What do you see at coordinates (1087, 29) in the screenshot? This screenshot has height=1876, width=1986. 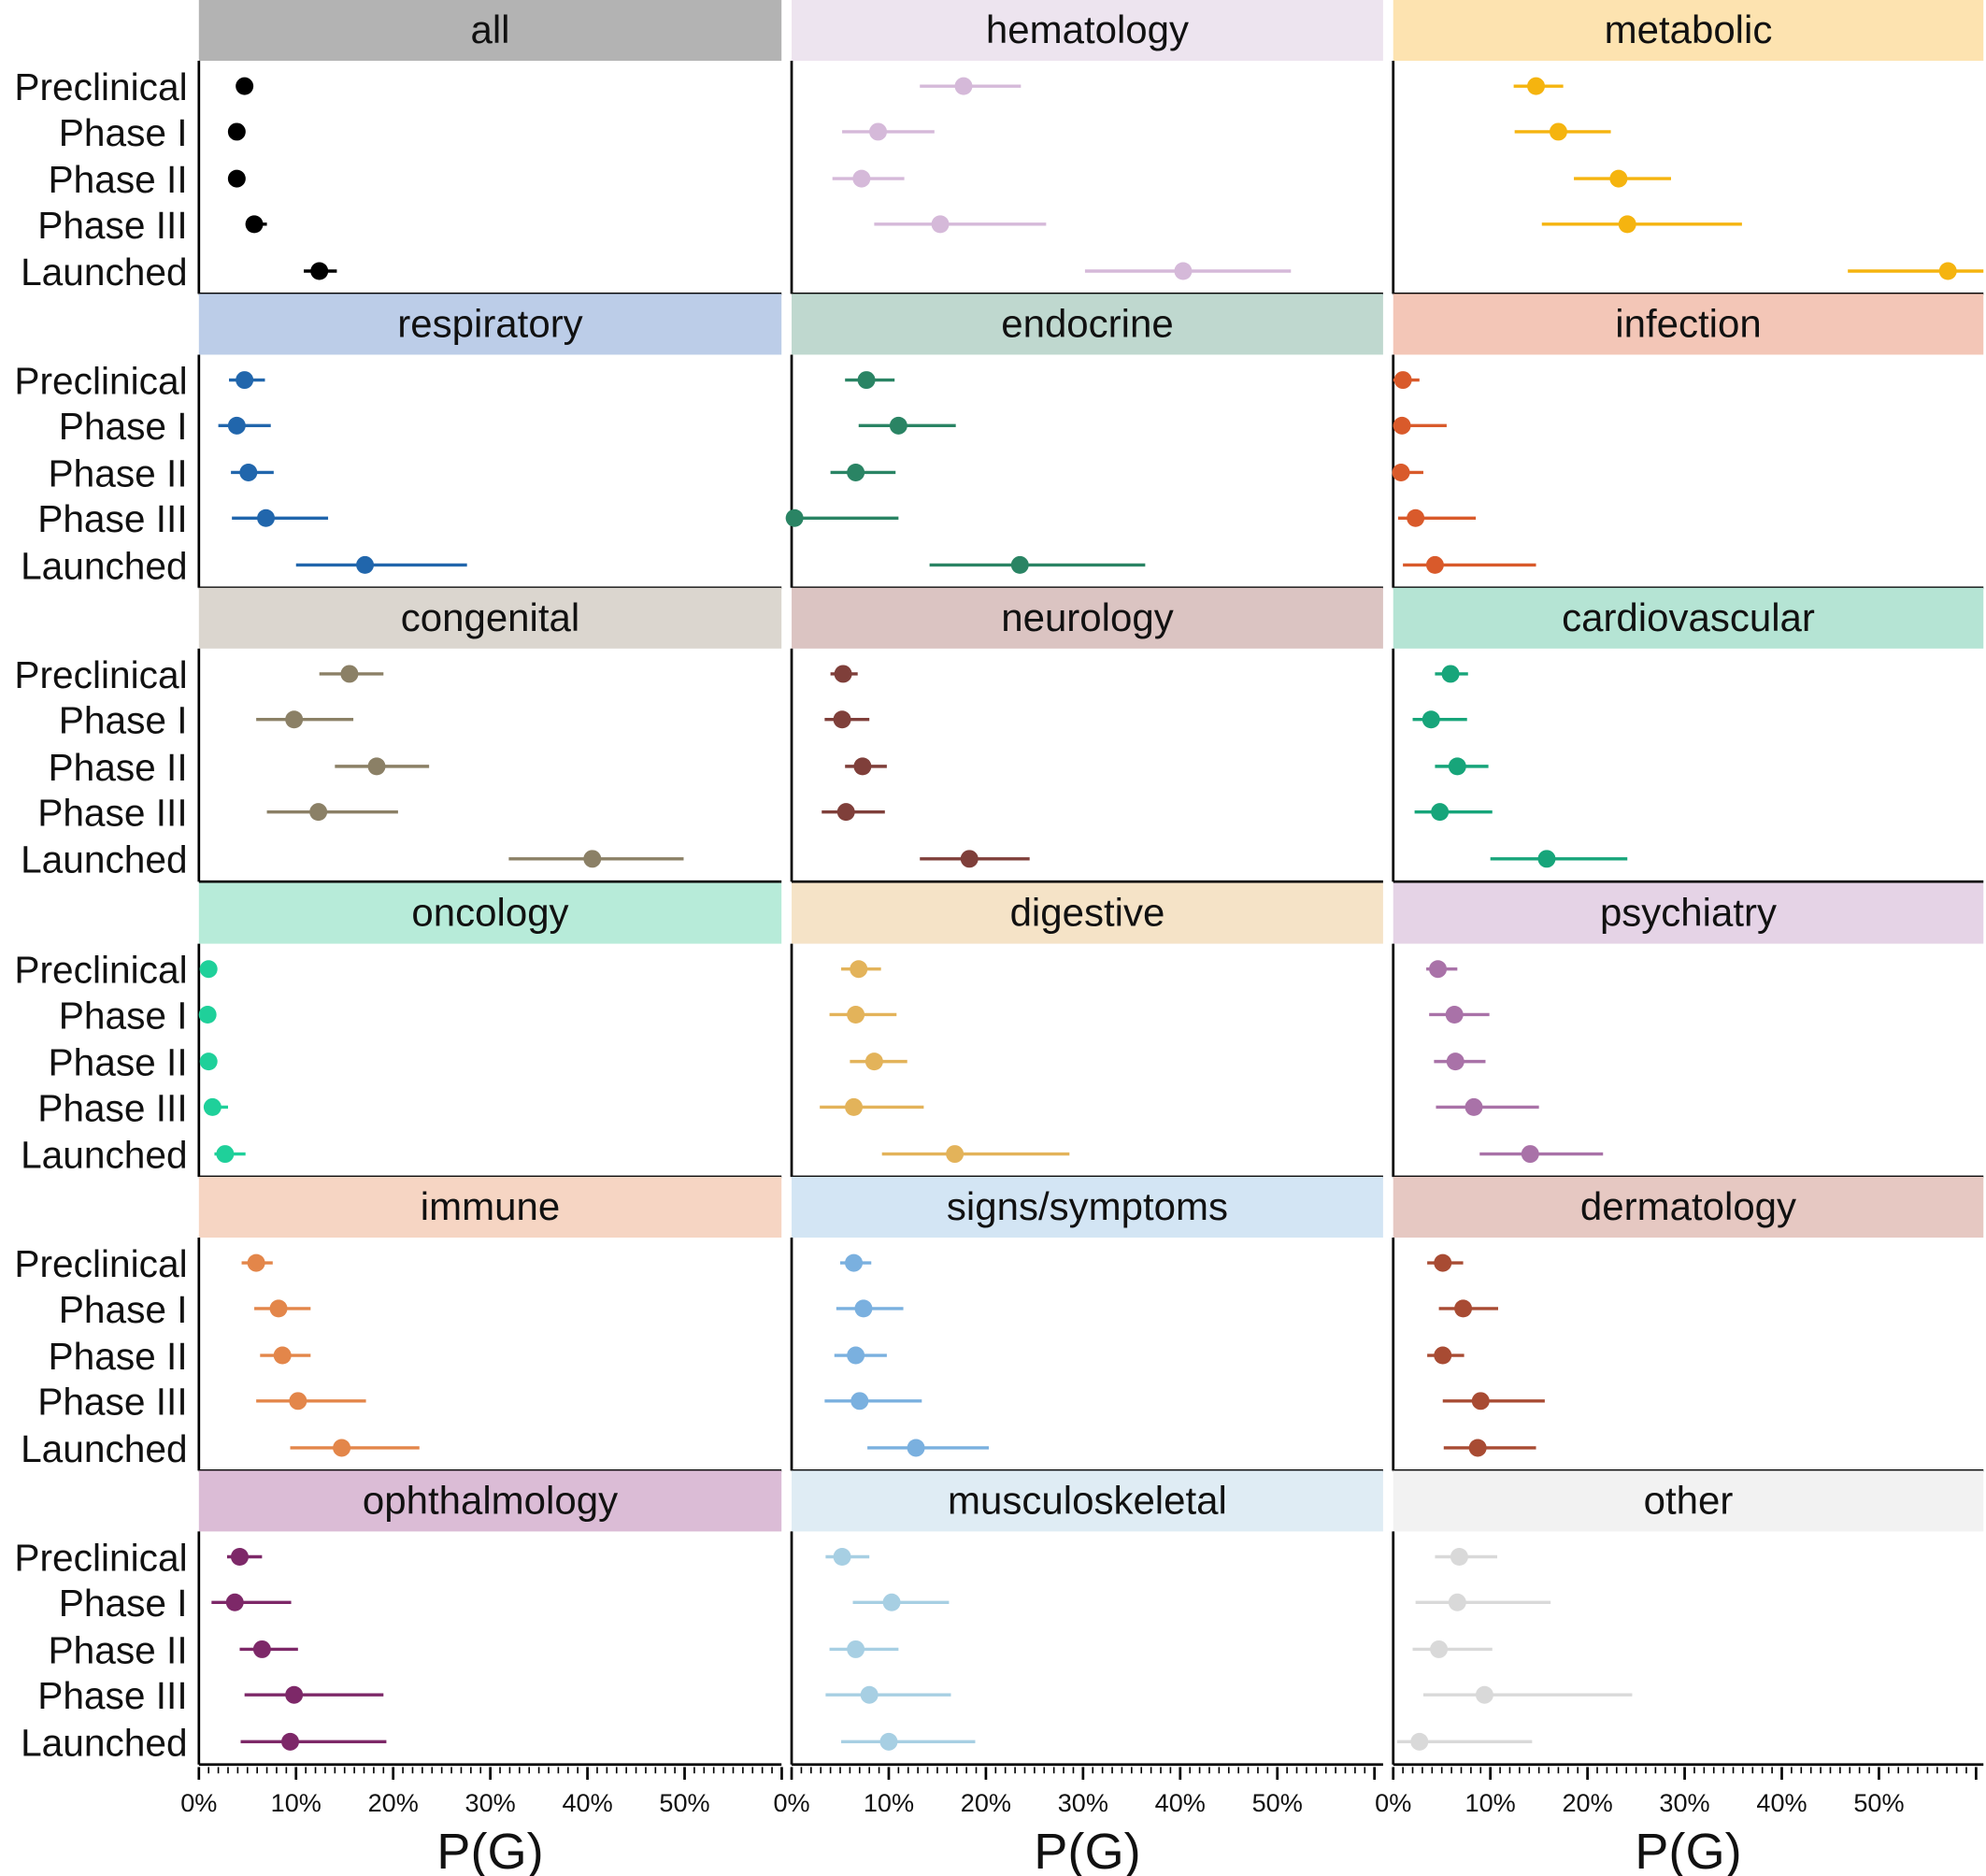 I see `panel-title: hematology` at bounding box center [1087, 29].